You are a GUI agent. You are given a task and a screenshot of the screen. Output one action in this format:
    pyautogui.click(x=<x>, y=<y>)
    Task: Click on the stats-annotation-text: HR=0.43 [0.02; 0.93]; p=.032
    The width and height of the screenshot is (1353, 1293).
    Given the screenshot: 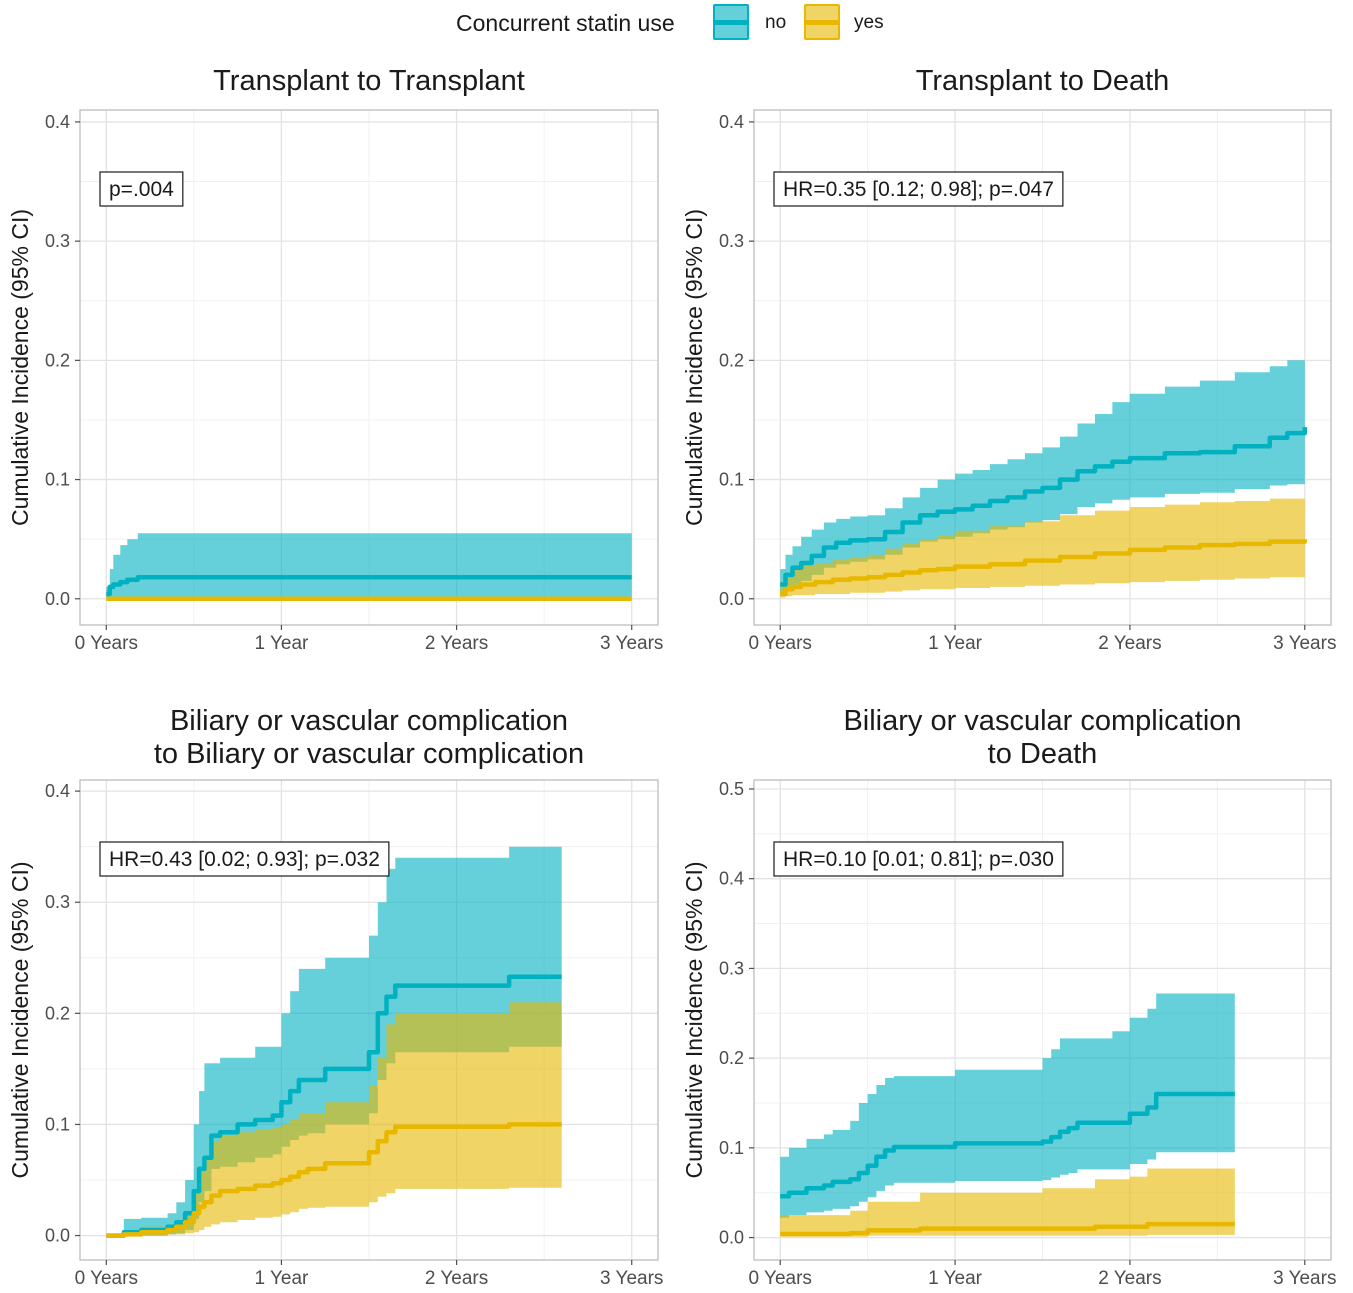 What is the action you would take?
    pyautogui.click(x=244, y=859)
    